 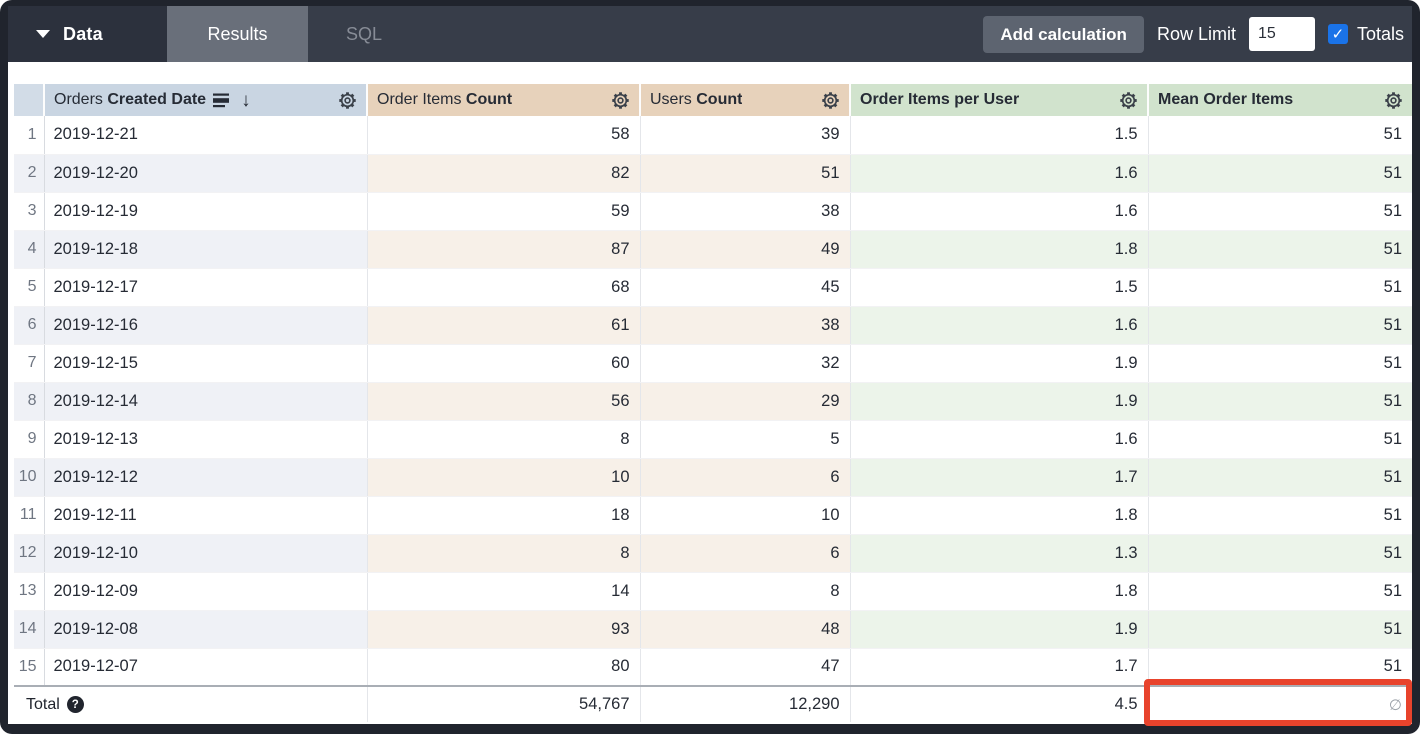 What do you see at coordinates (745, 249) in the screenshot?
I see `cell-users-count: 49` at bounding box center [745, 249].